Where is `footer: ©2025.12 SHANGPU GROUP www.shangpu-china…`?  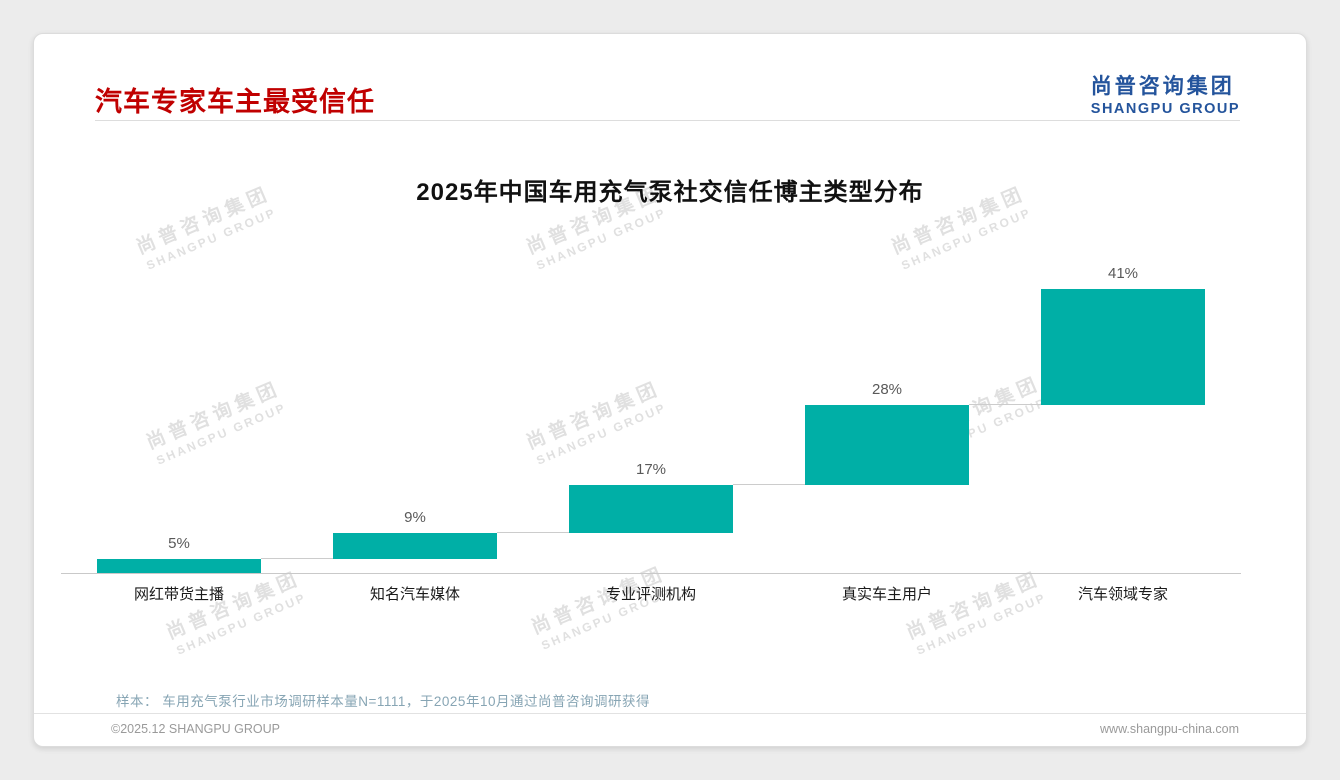 footer: ©2025.12 SHANGPU GROUP www.shangpu-china… is located at coordinates (675, 729).